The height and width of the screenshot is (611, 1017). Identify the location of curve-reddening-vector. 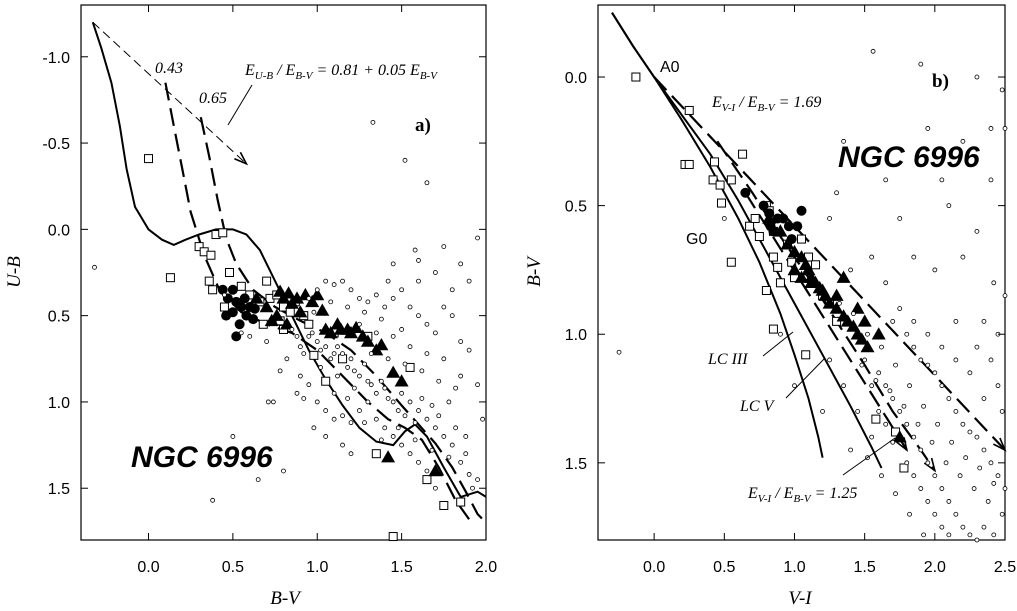
(169, 93).